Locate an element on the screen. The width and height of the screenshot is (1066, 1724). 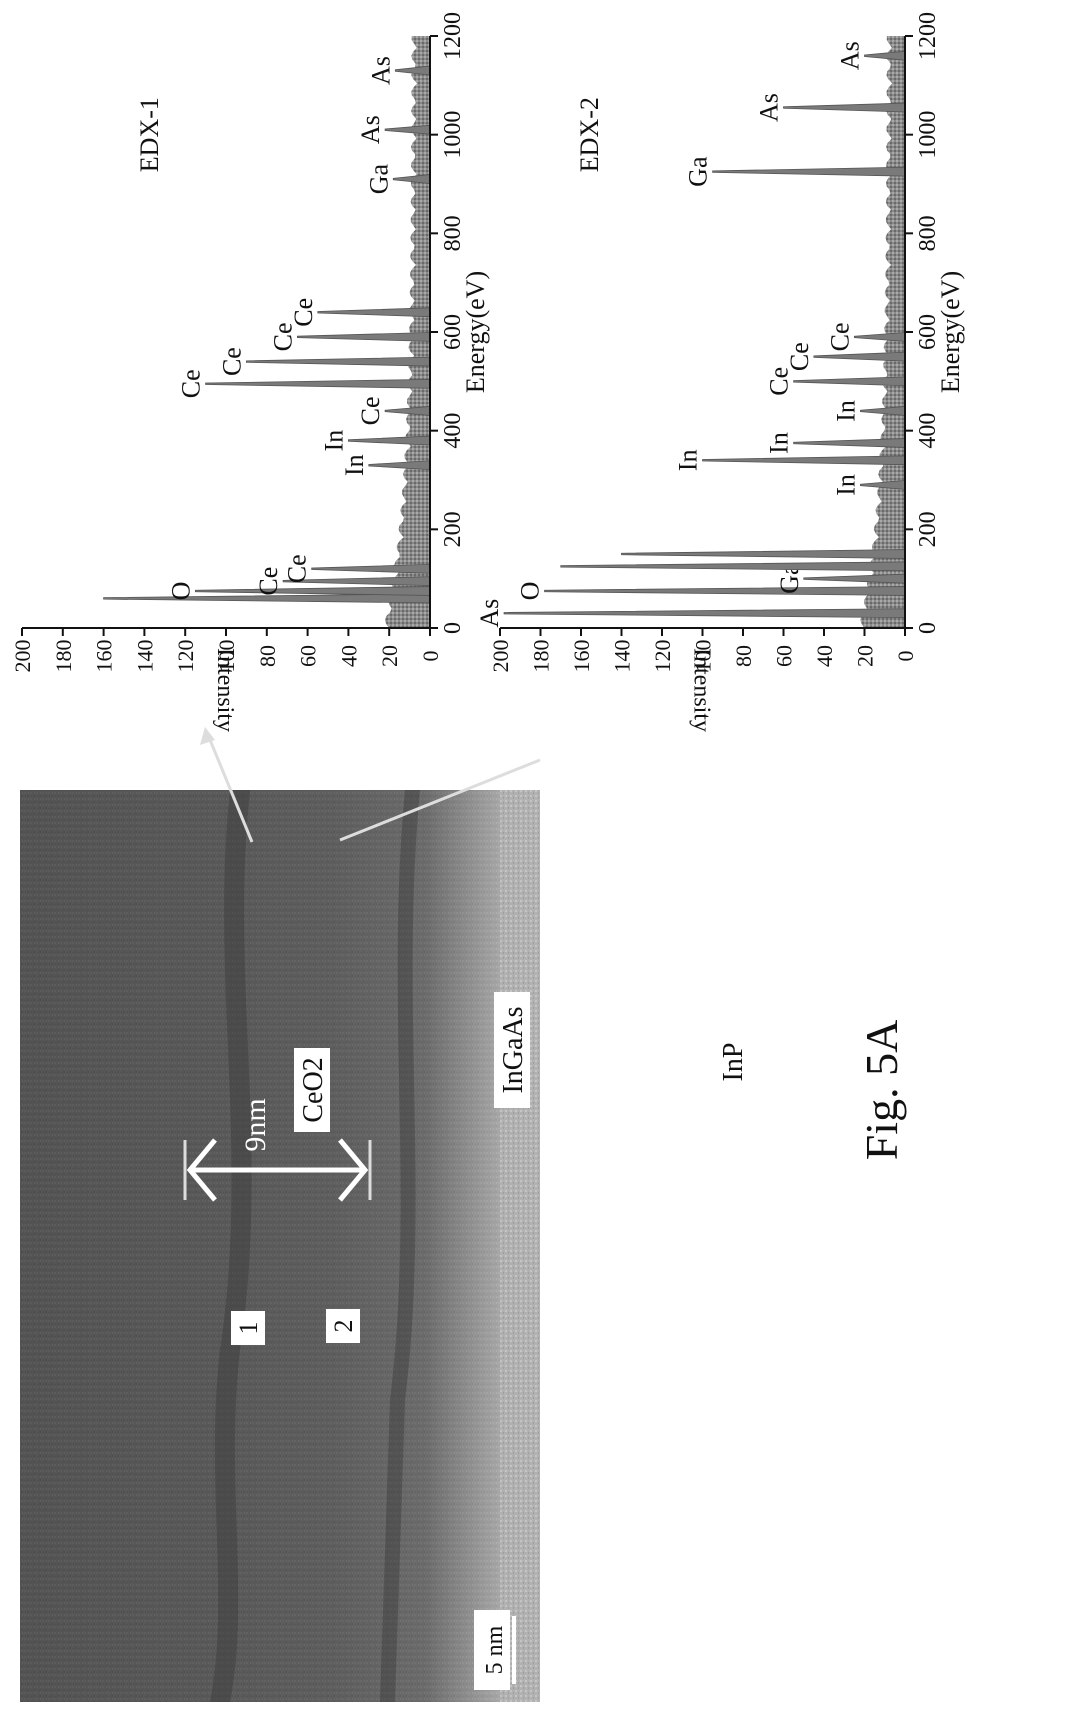
edx-chart-title: EDX-2 is located at coordinates (589, 134).